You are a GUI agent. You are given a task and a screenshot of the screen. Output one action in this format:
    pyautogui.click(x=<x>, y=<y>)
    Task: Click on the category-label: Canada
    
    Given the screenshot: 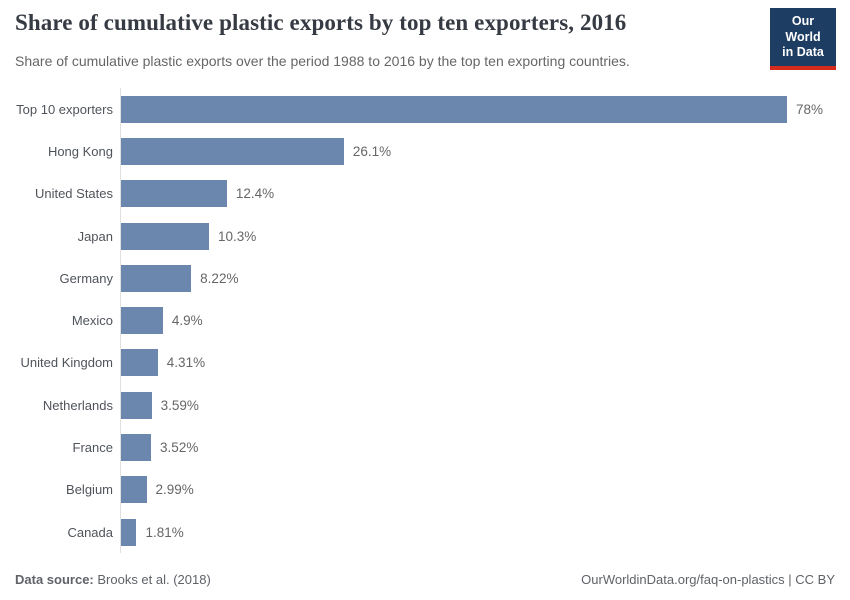 What is the action you would take?
    pyautogui.click(x=90, y=532)
    